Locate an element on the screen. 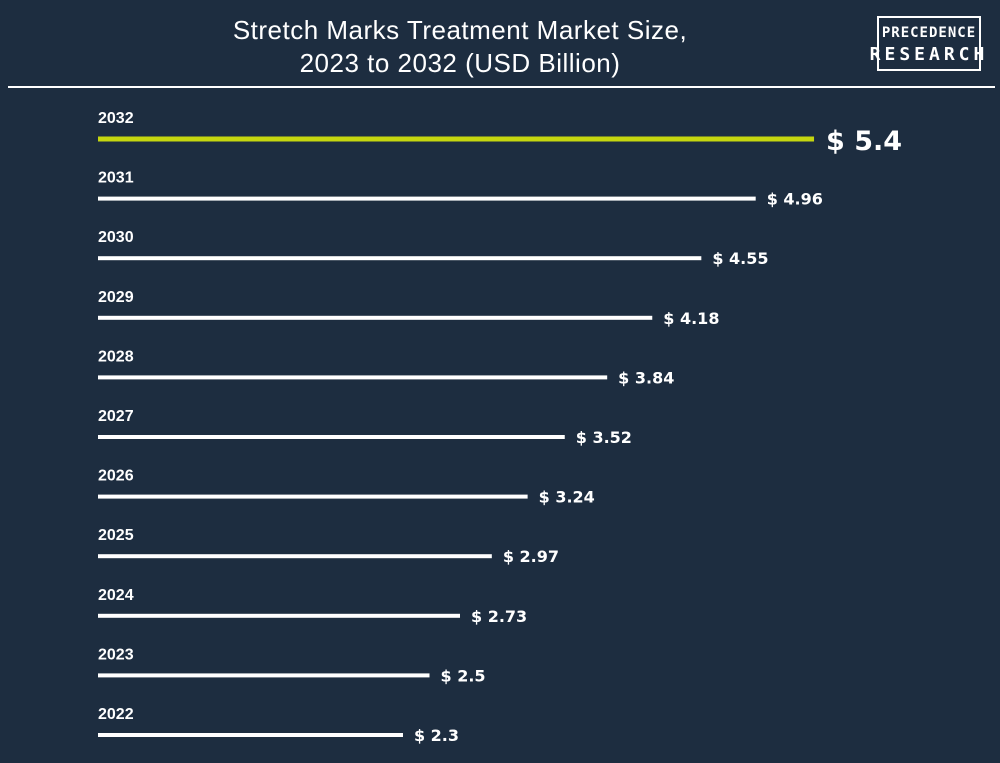  precedence-research-logo: PRECEDENCE RESEARCH is located at coordinates (927, 43).